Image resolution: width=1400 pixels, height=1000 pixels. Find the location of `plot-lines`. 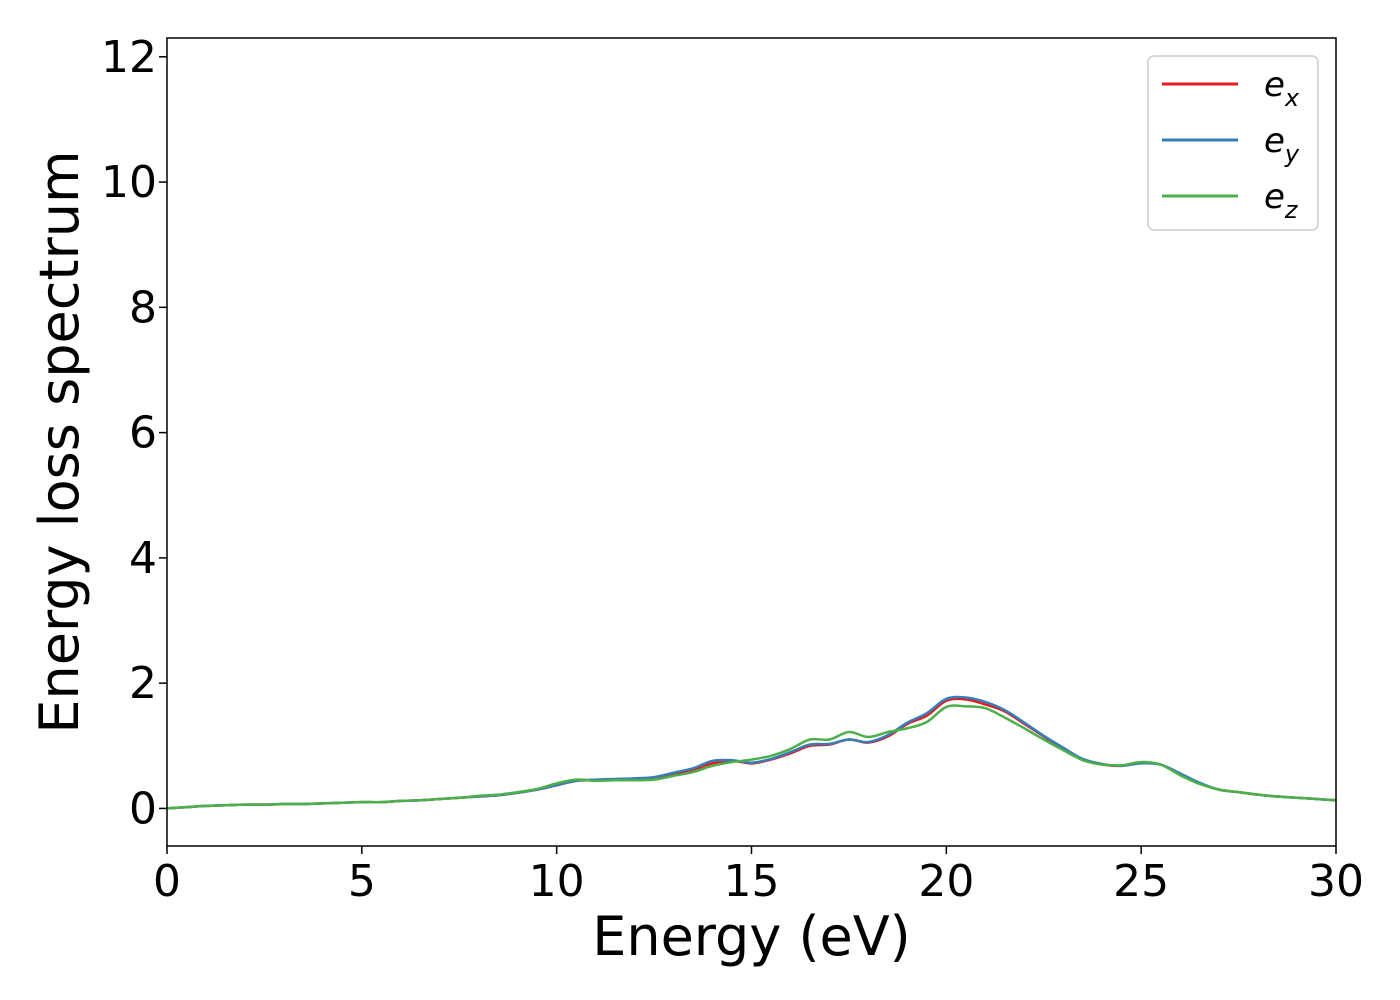

plot-lines is located at coordinates (751, 752).